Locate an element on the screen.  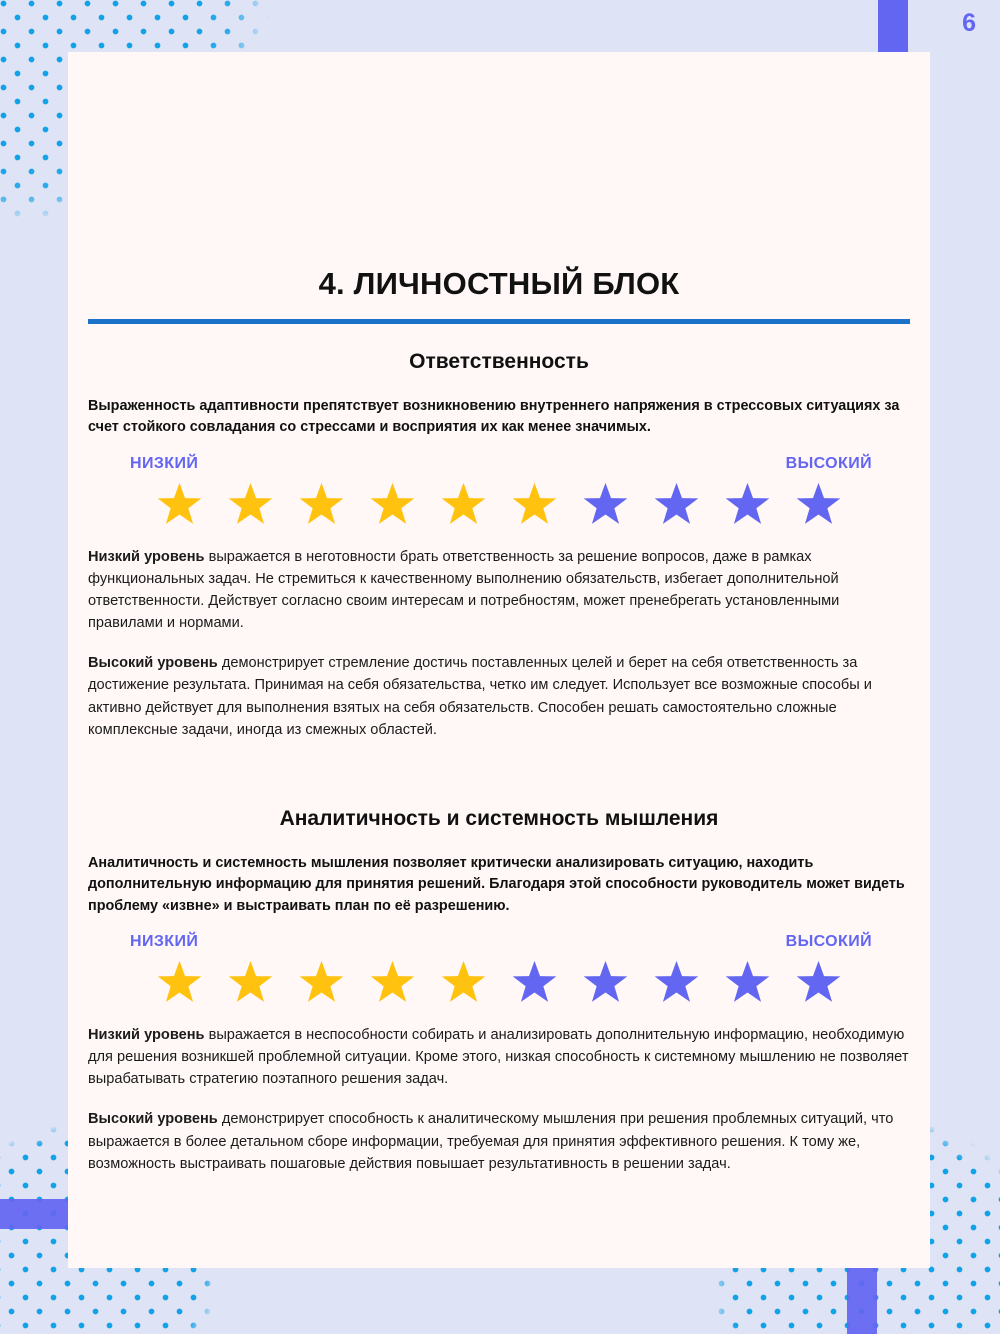
page-number: 6 is located at coordinates (969, 23).